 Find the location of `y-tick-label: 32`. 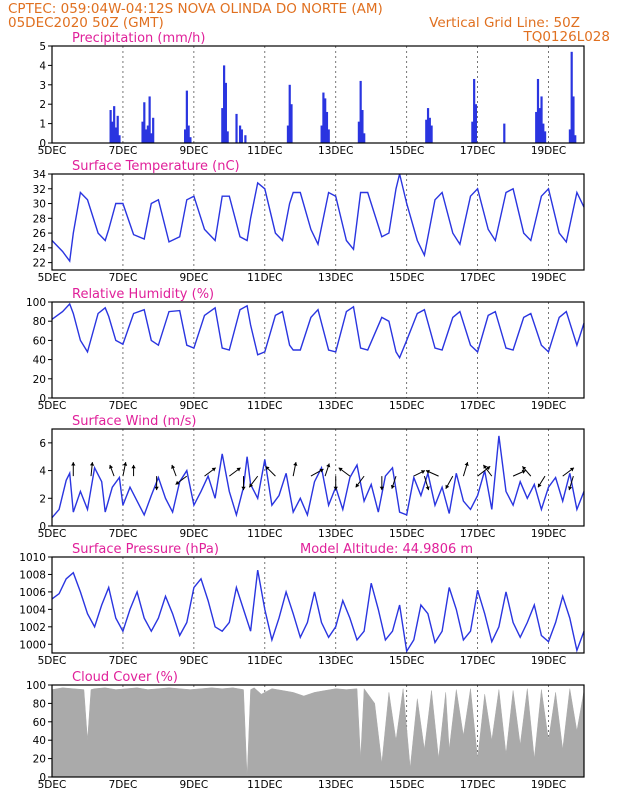

y-tick-label: 32 is located at coordinates (39, 190).